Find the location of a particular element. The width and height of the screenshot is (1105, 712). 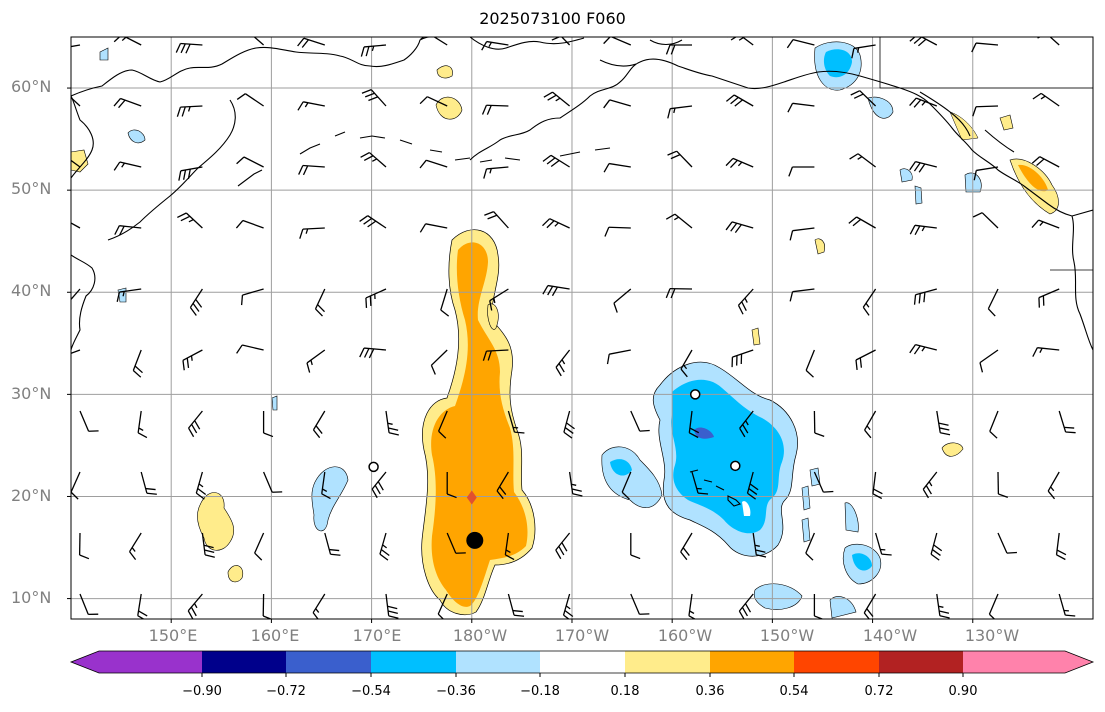

storm-position-dot is located at coordinates (475, 540).